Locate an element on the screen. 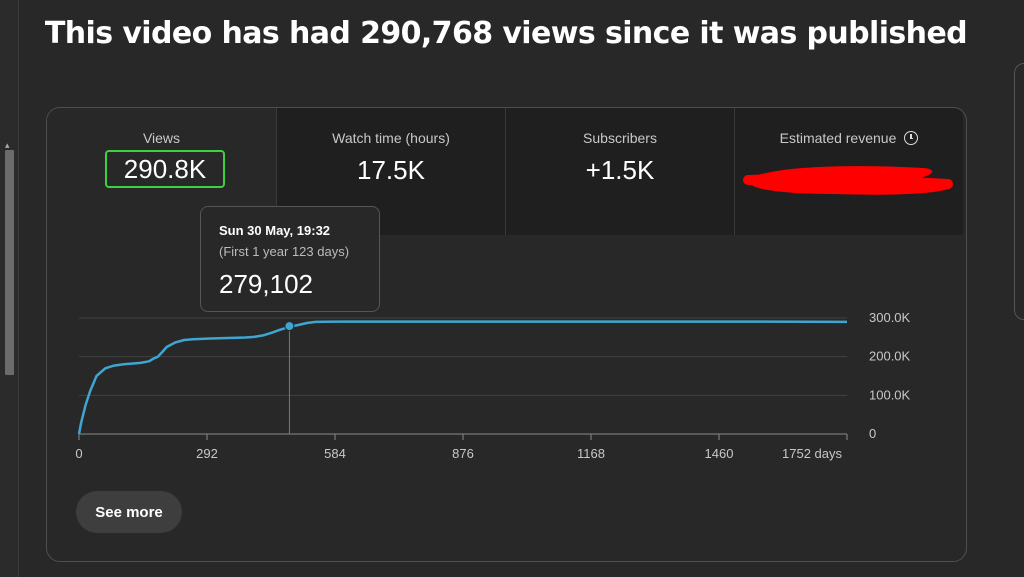 This screenshot has height=577, width=1024. x-tick-label: 292 is located at coordinates (207, 453).